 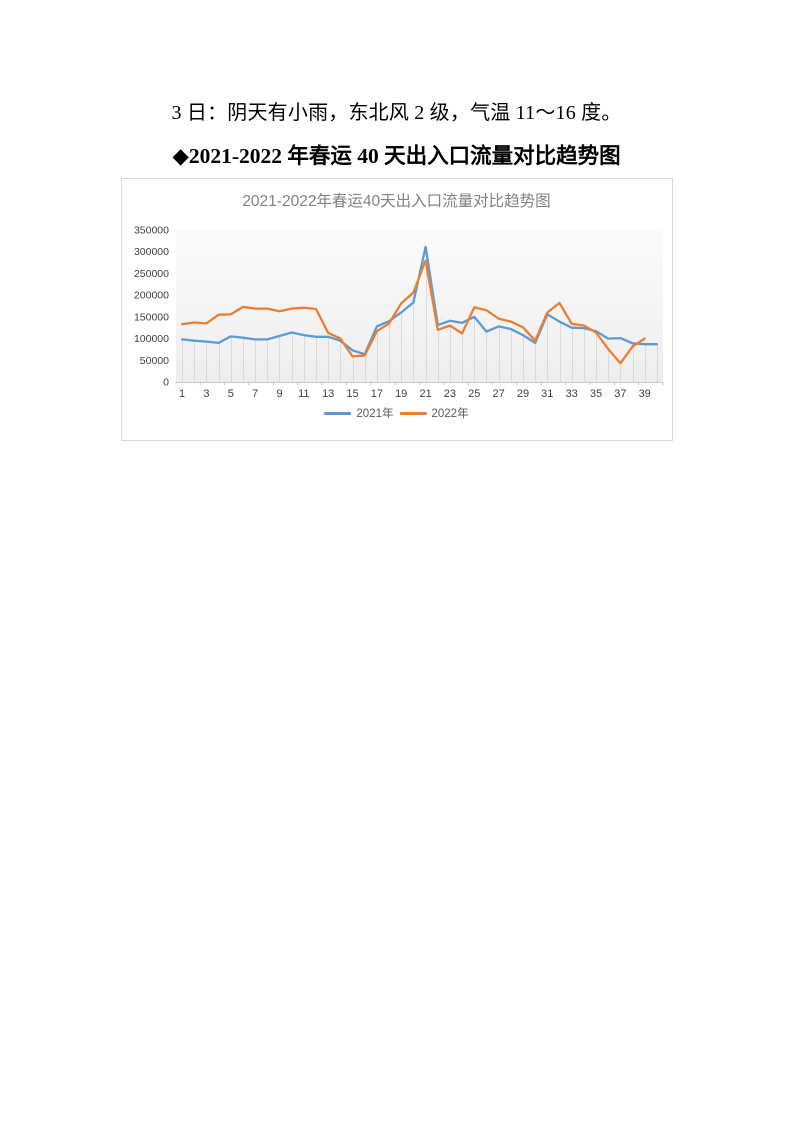 What do you see at coordinates (150, 274) in the screenshot?
I see `svg-text: 250000` at bounding box center [150, 274].